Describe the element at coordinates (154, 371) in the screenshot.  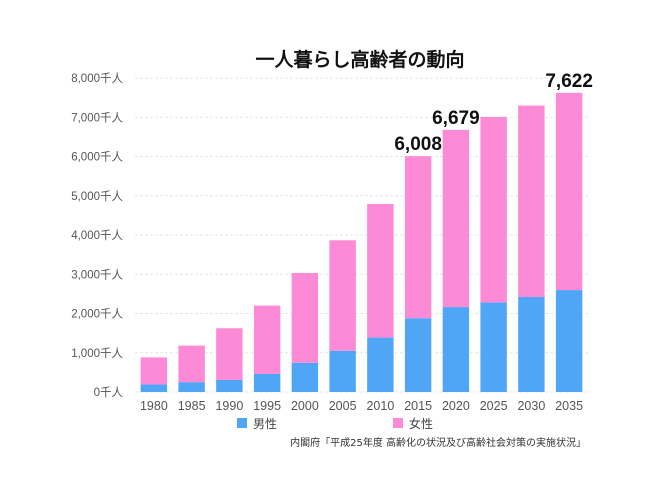
I see `bar-female-1980` at that location.